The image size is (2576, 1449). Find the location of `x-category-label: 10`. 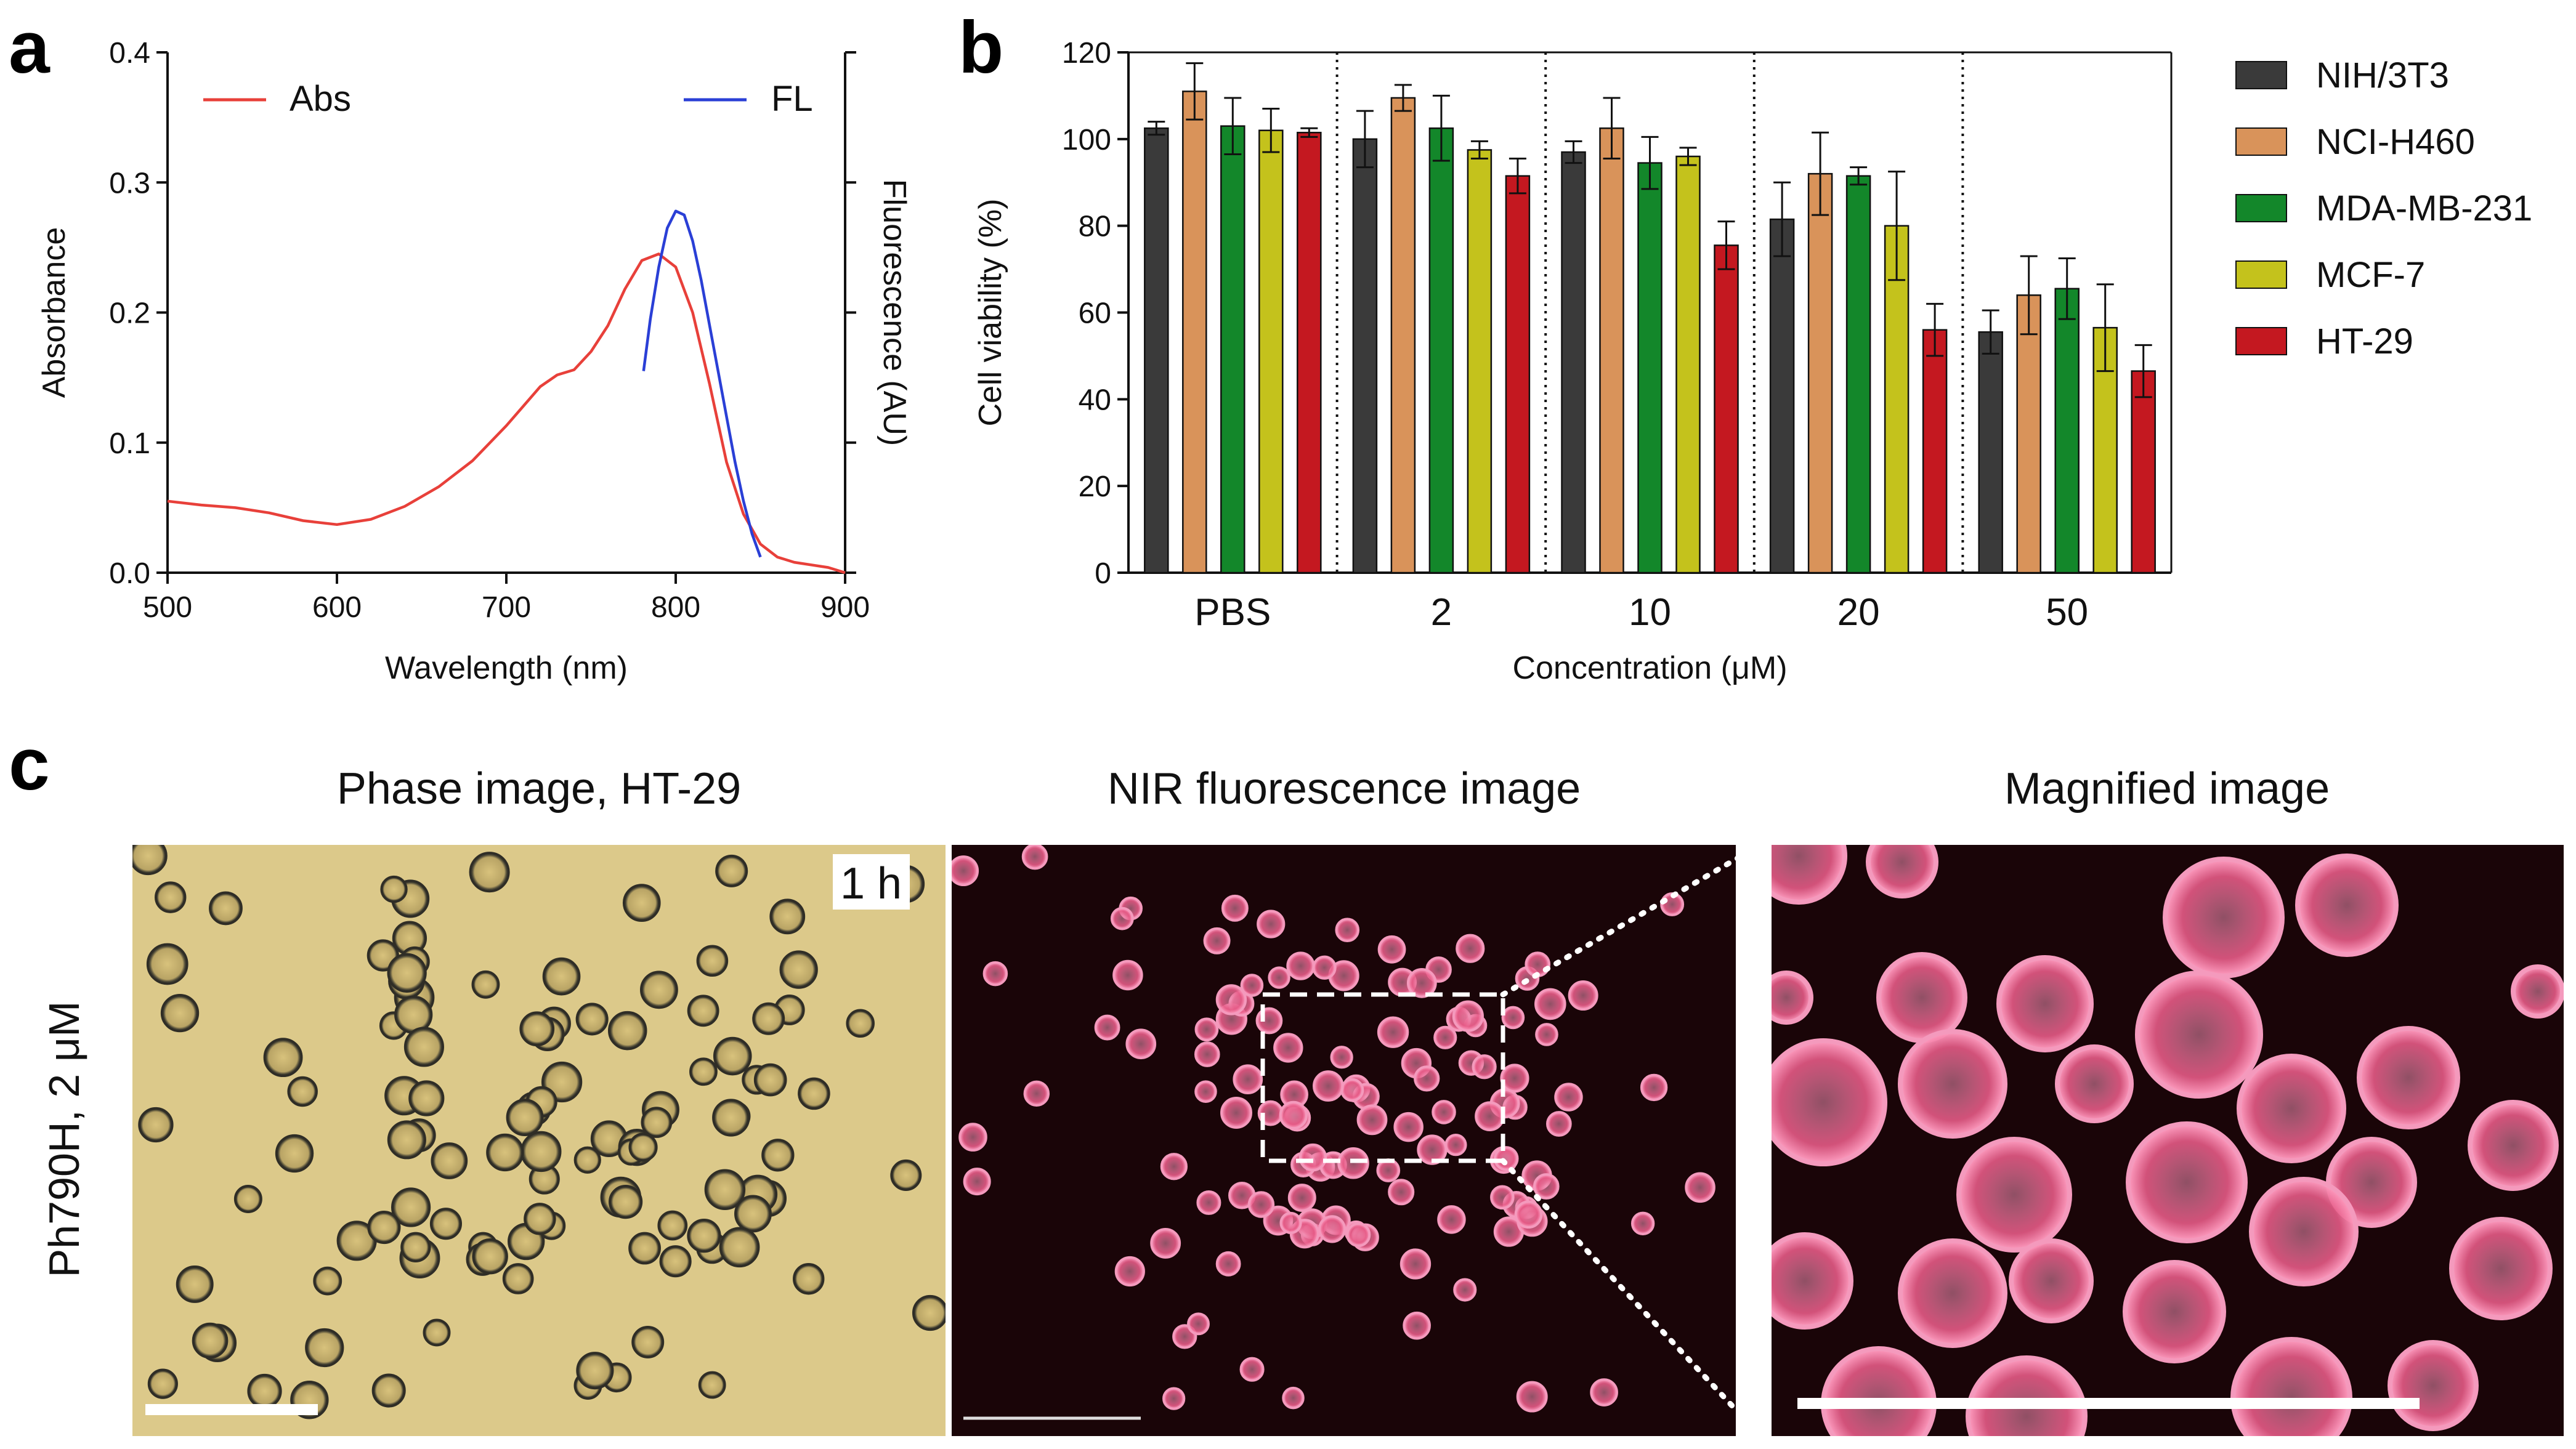

x-category-label: 10 is located at coordinates (1650, 612).